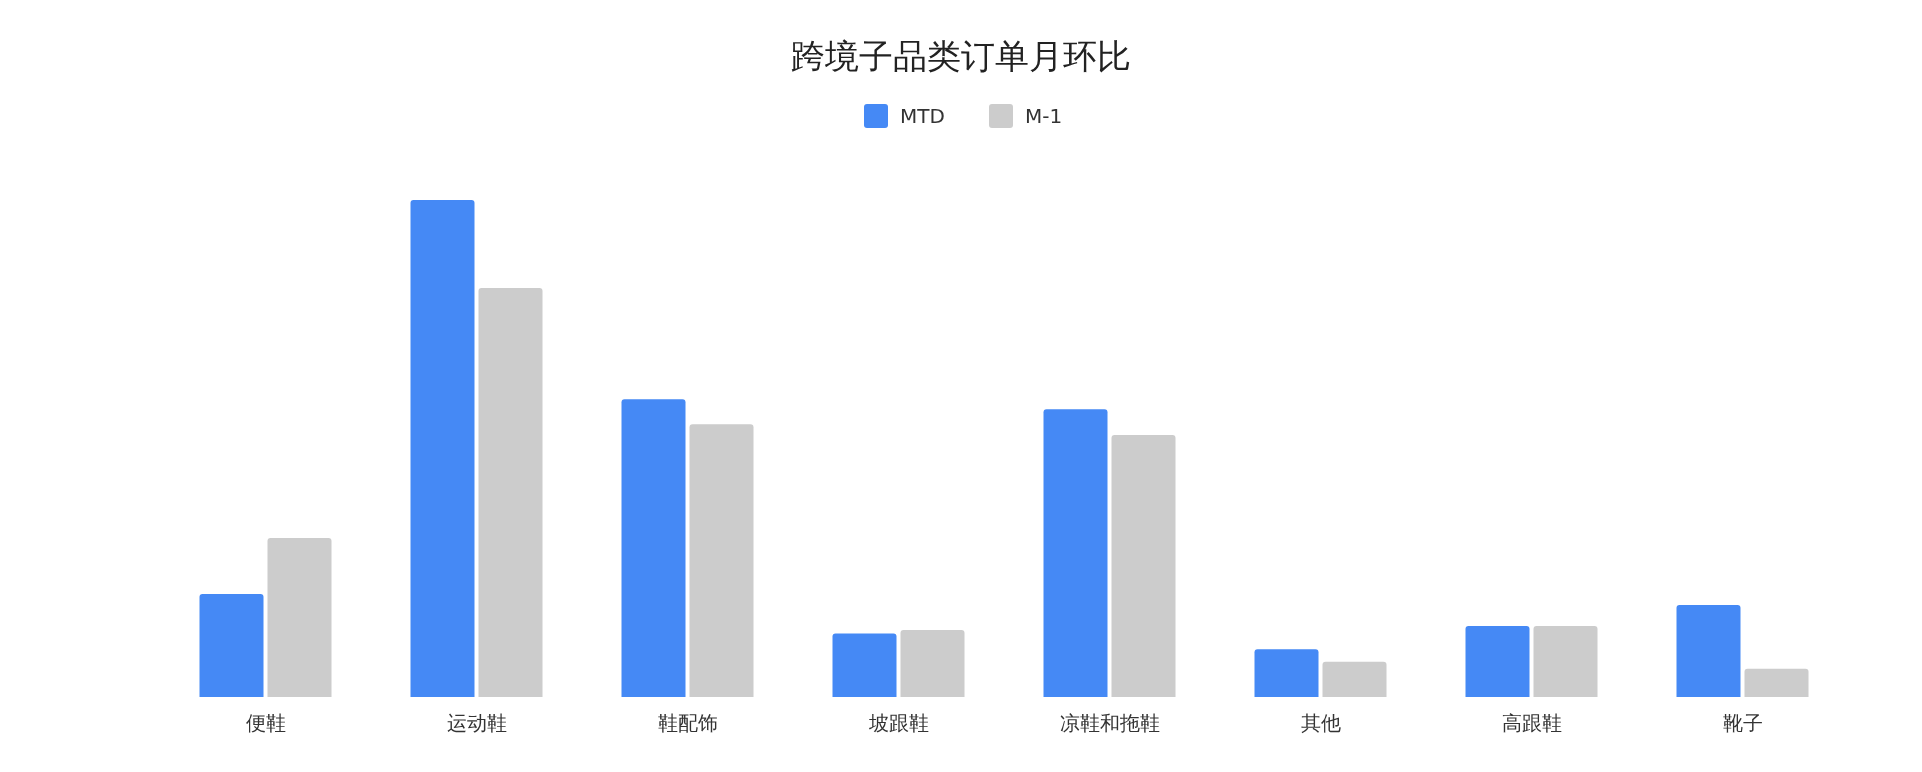 The image size is (1922, 772). Describe the element at coordinates (961, 56) in the screenshot. I see `chart-title: 跨境子品类订单月环比` at that location.